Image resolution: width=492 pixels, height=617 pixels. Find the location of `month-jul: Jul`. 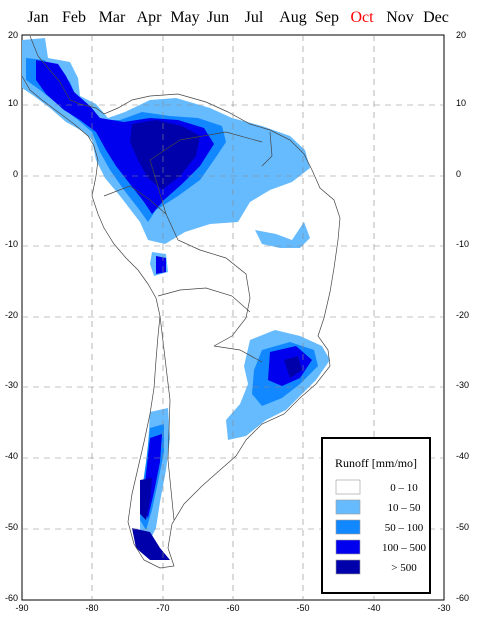

month-jul: Jul is located at coordinates (254, 17).